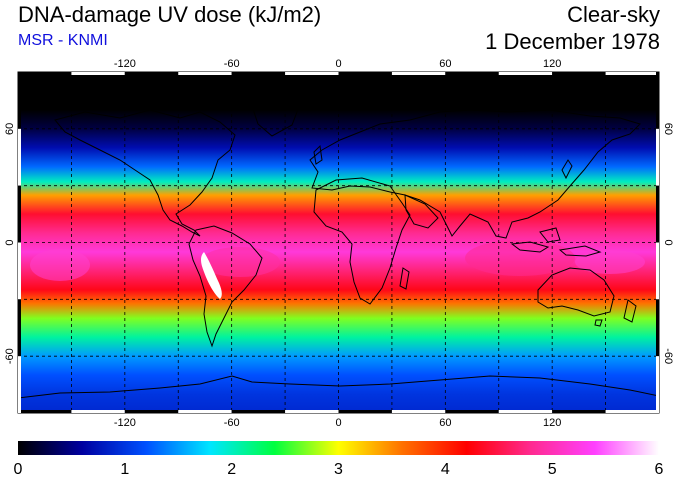 Image resolution: width=678 pixels, height=480 pixels. What do you see at coordinates (572, 41) in the screenshot?
I see `date-label: 1 December 1978` at bounding box center [572, 41].